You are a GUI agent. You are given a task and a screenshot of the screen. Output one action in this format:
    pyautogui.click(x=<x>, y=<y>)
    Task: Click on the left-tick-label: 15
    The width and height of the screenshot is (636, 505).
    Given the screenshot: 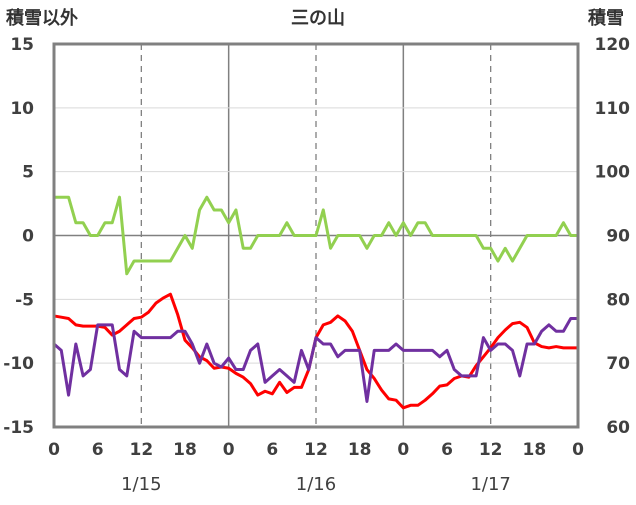 What is the action you would take?
    pyautogui.click(x=22, y=45)
    